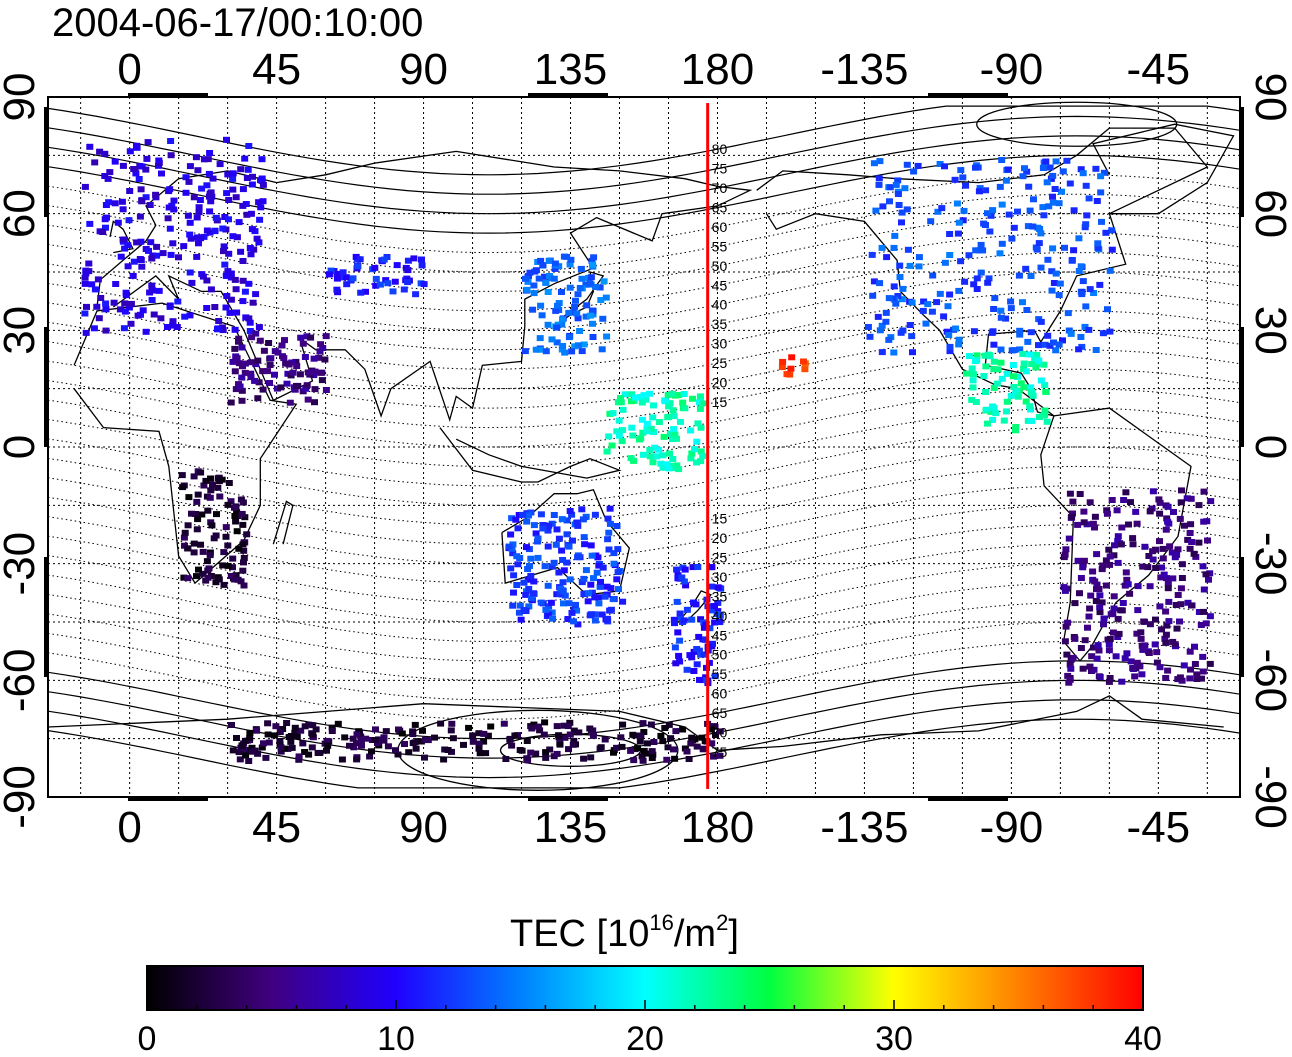  I want to click on left-latitude-label: 60, so click(22, 213).